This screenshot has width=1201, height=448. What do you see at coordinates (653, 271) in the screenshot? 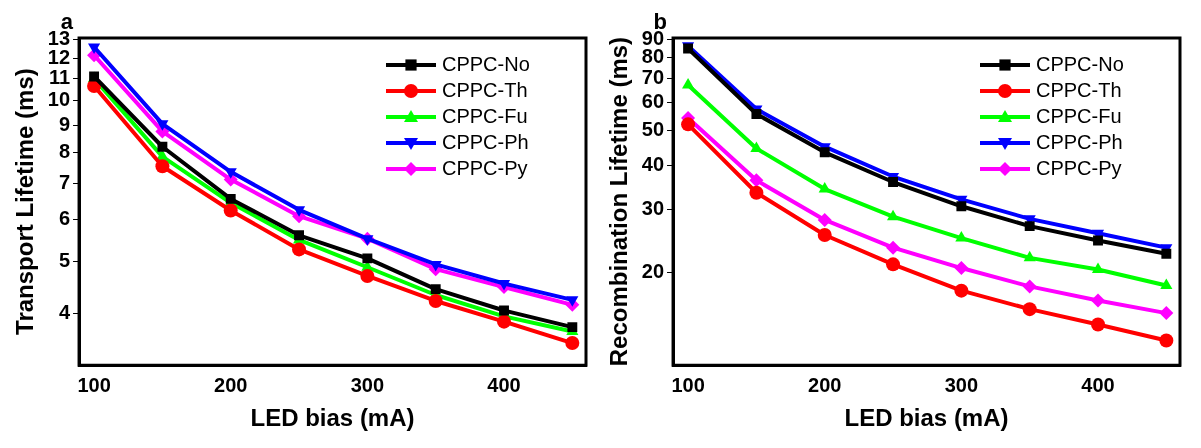
I see `y-tick-label: 20` at bounding box center [653, 271].